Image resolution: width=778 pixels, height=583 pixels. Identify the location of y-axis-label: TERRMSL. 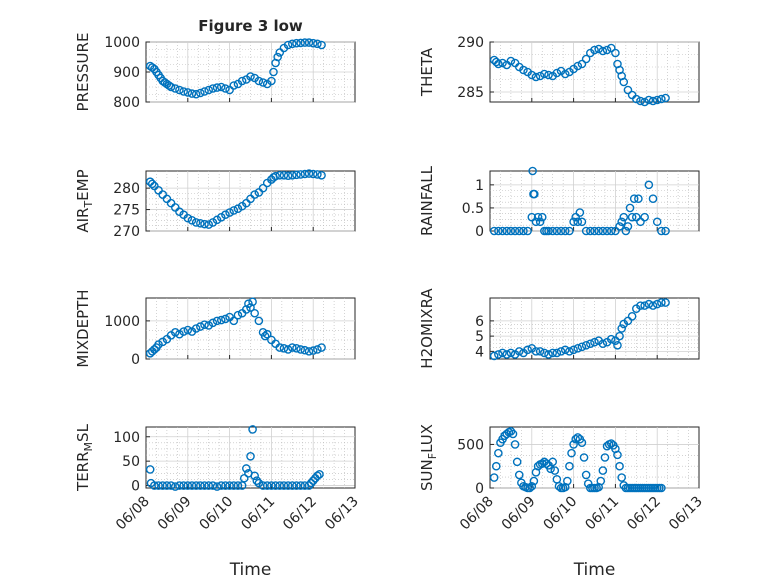
(84, 457).